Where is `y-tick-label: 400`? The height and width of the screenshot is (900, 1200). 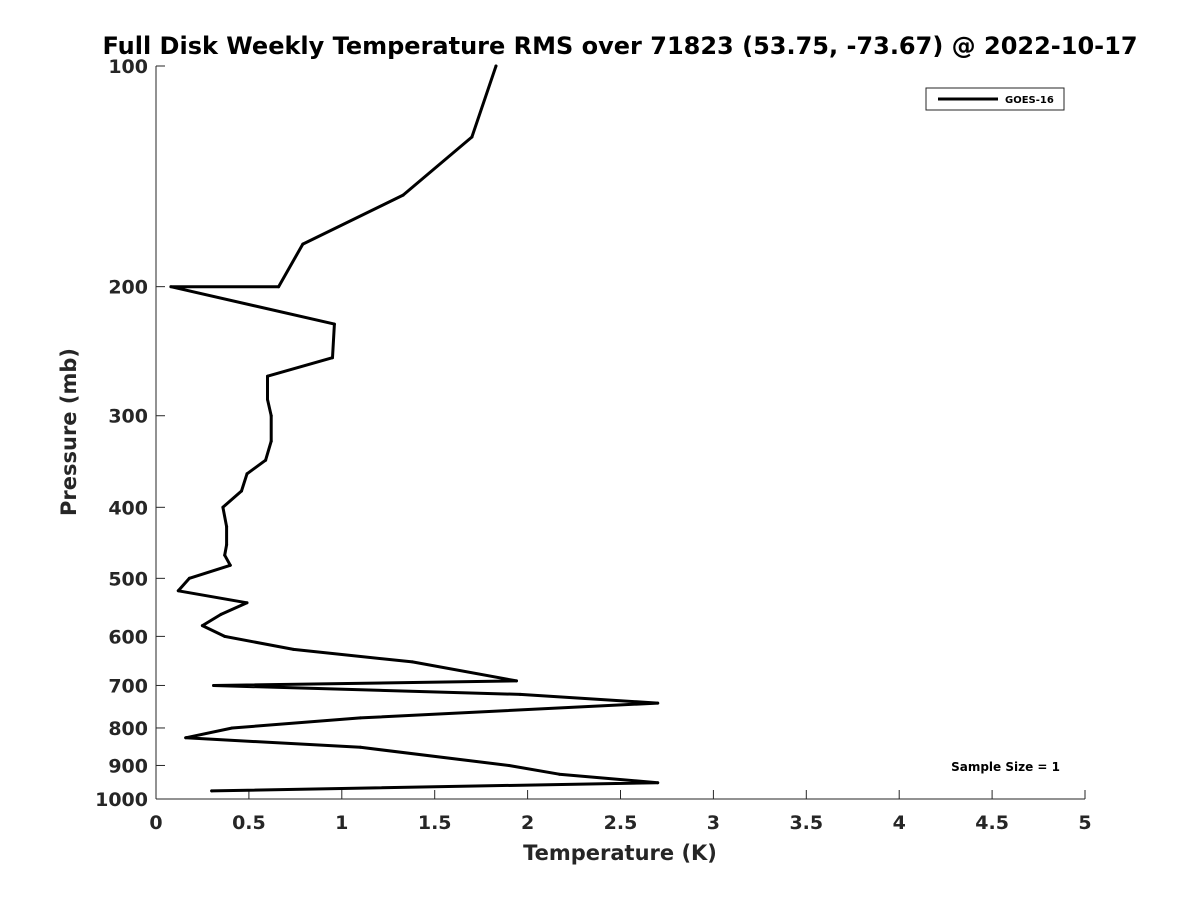
y-tick-label: 400 is located at coordinates (128, 508).